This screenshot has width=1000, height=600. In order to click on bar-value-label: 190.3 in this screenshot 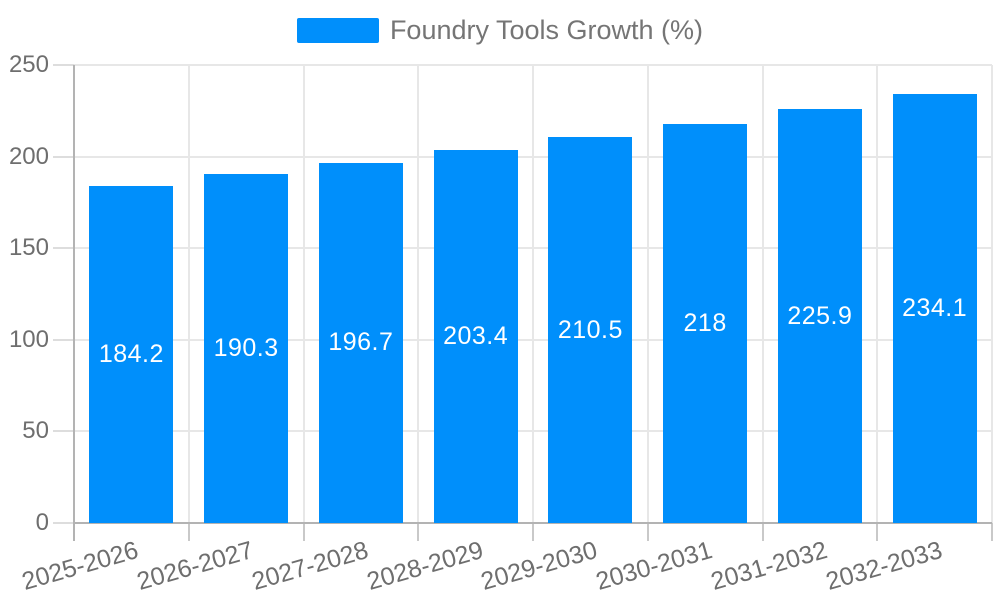, I will do `click(246, 348)`.